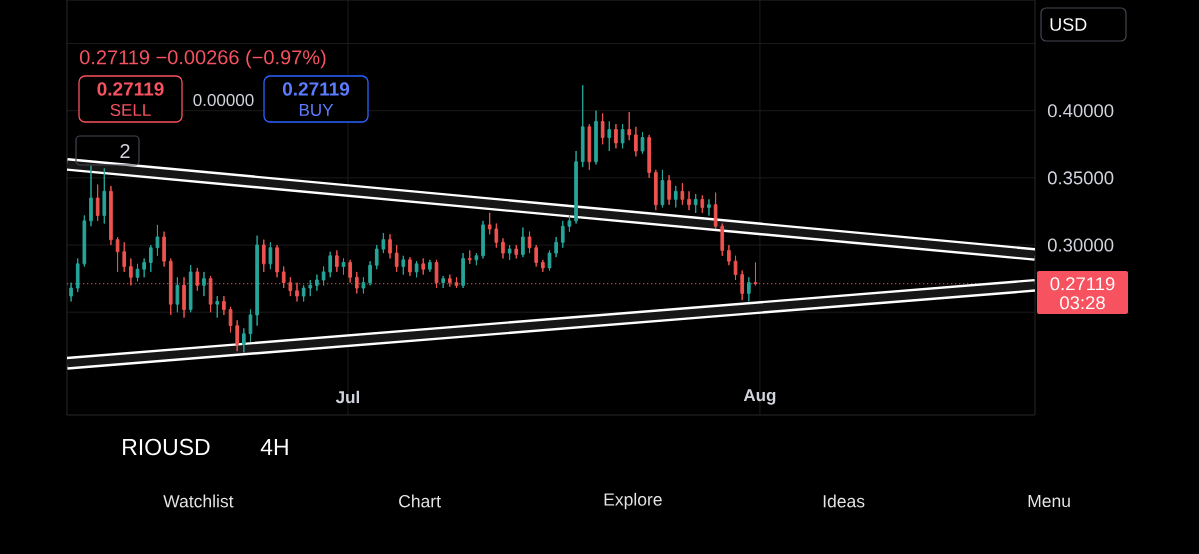 This screenshot has height=554, width=1199. What do you see at coordinates (1082, 284) in the screenshot?
I see `ref-line-label: 0.27119` at bounding box center [1082, 284].